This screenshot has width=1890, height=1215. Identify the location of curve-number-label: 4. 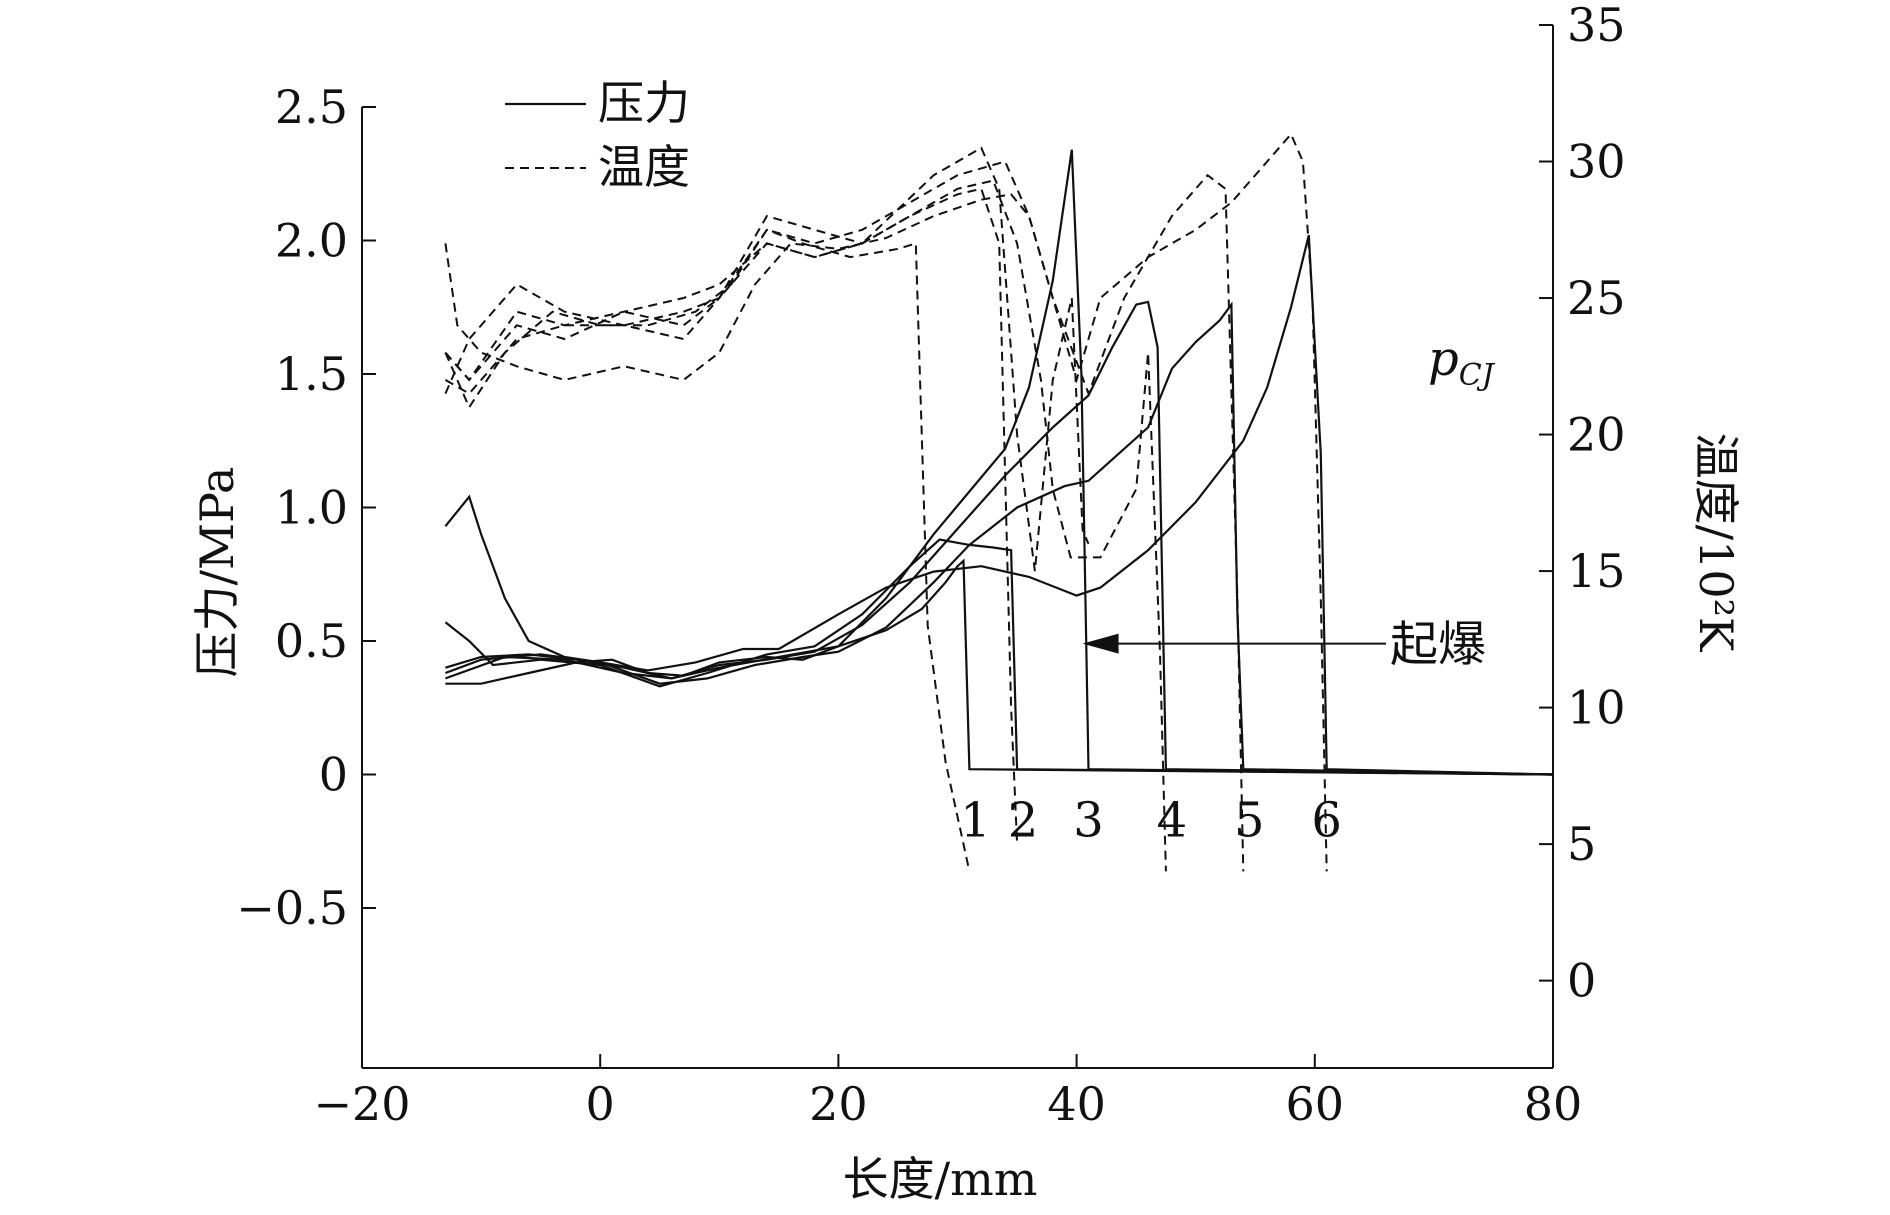
(1172, 821).